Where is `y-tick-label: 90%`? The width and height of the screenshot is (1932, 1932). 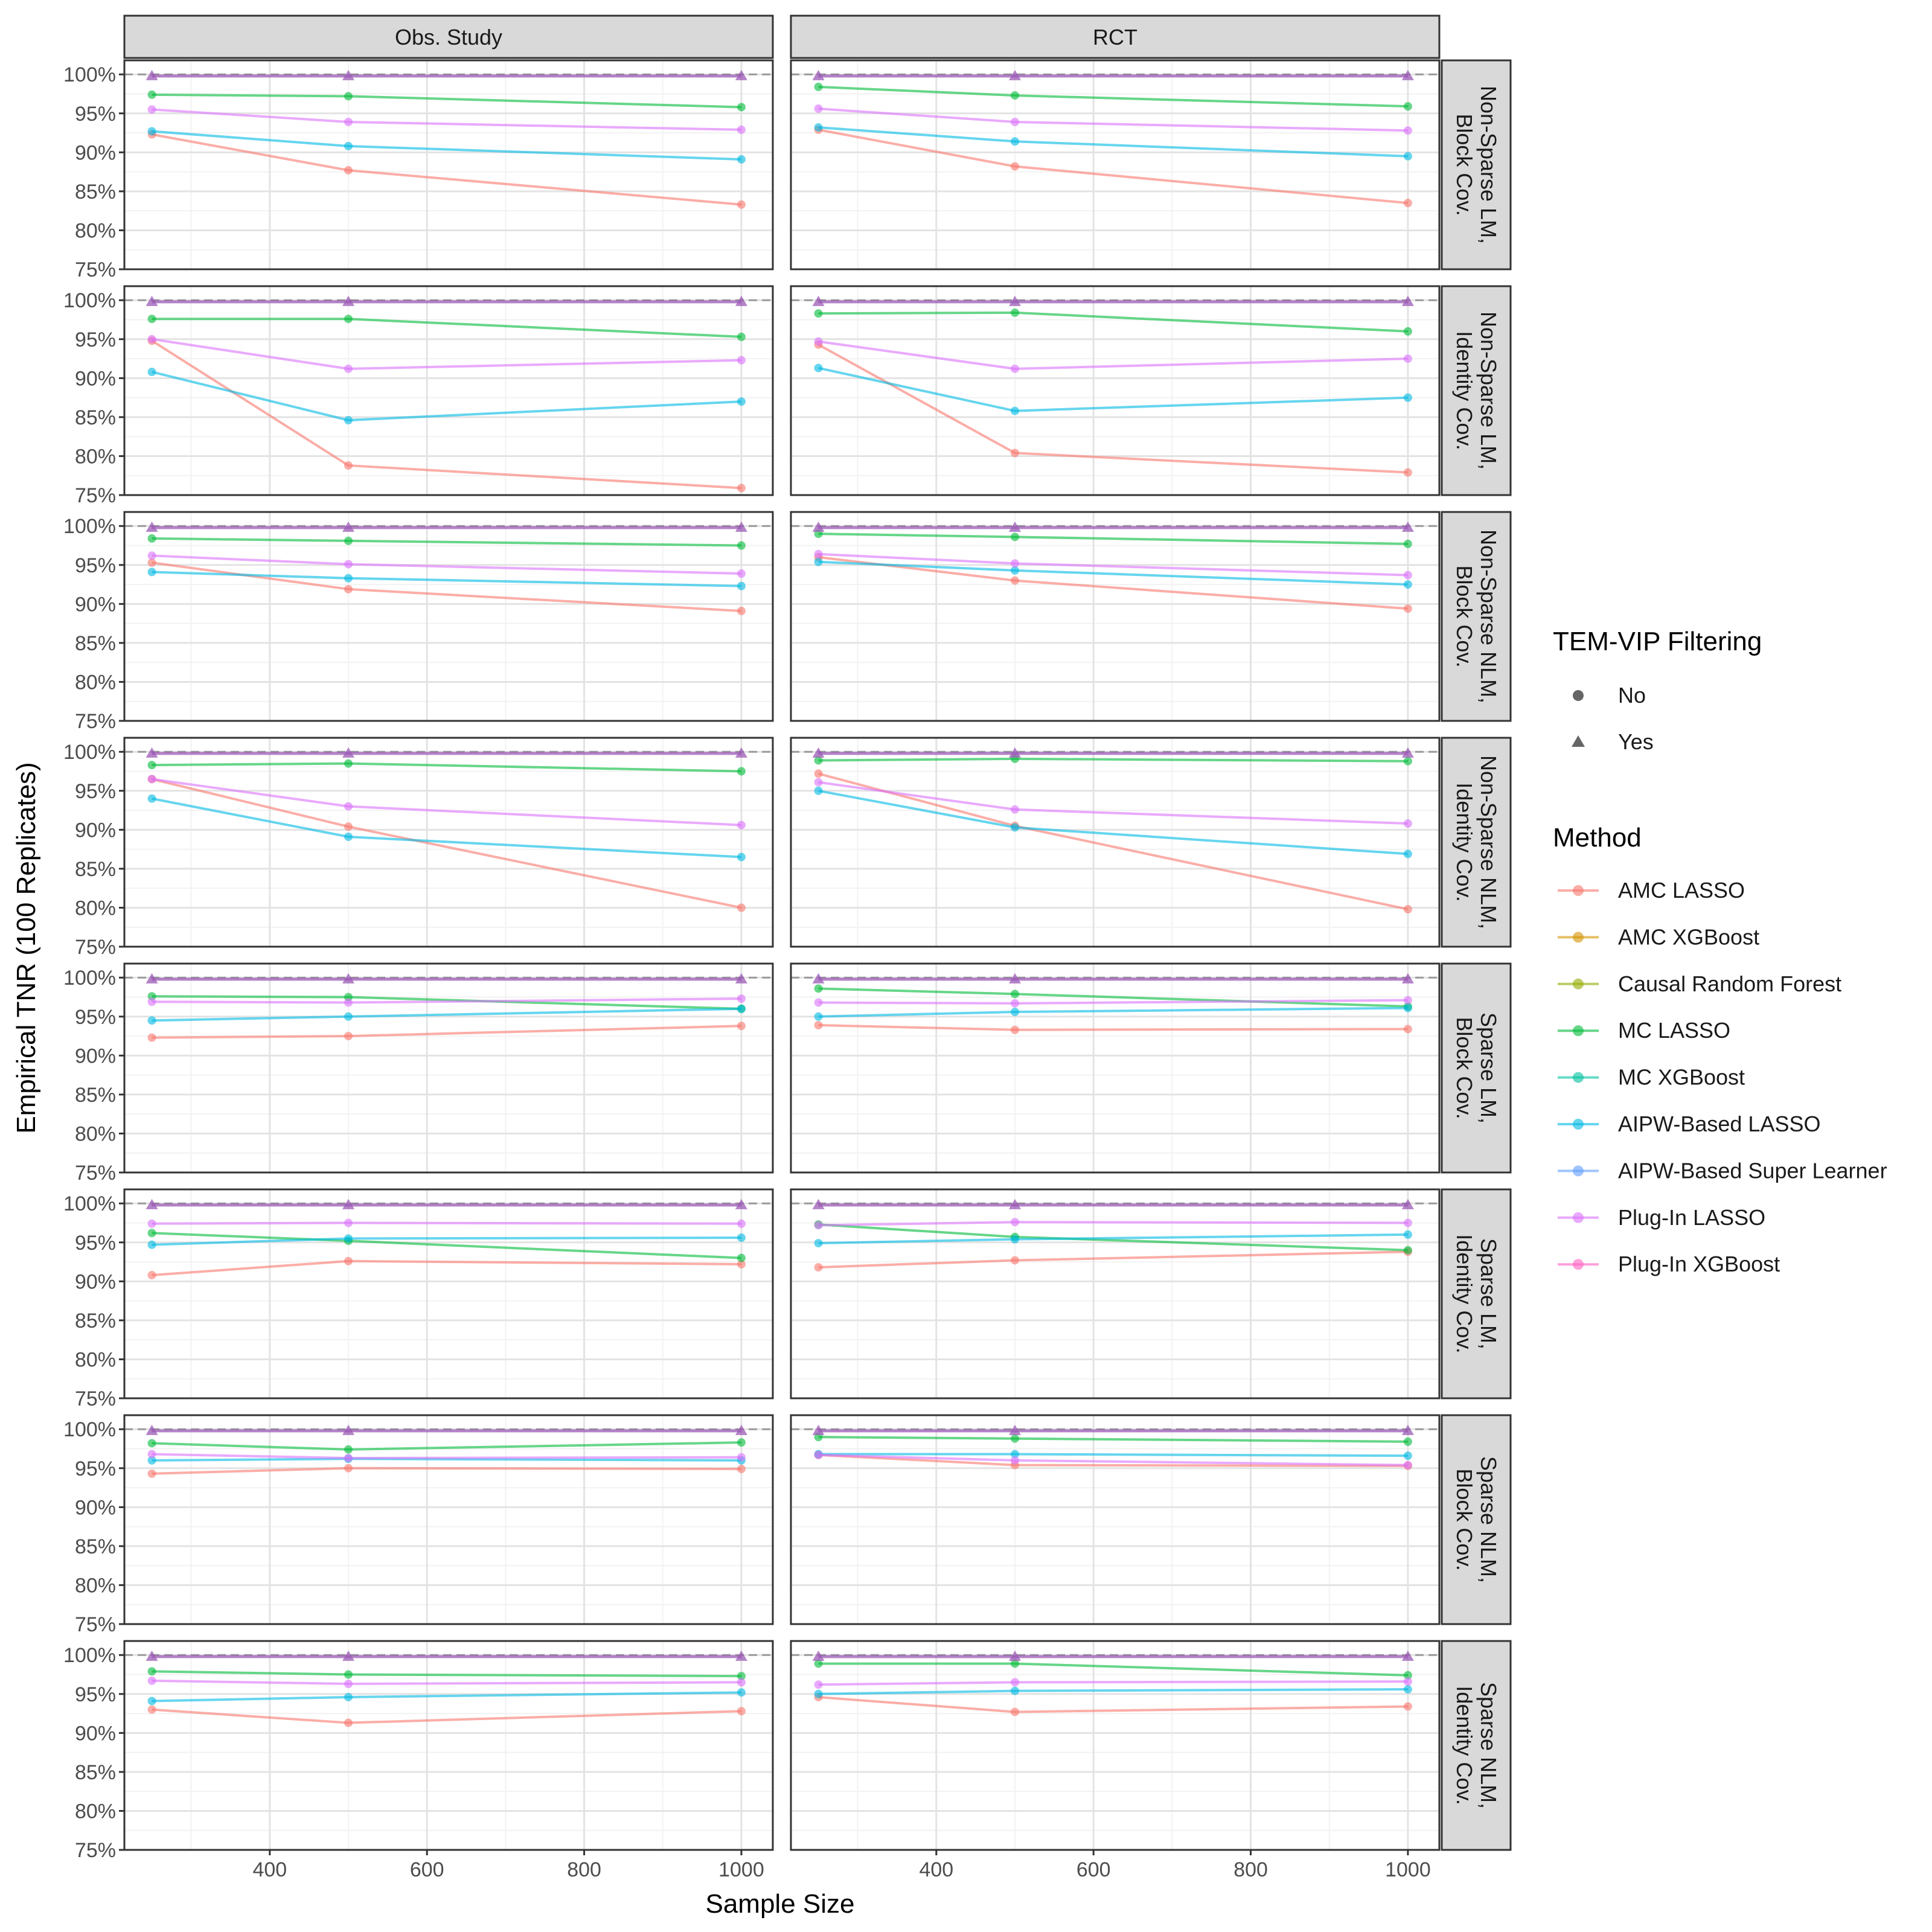
y-tick-label: 90% is located at coordinates (96, 1281).